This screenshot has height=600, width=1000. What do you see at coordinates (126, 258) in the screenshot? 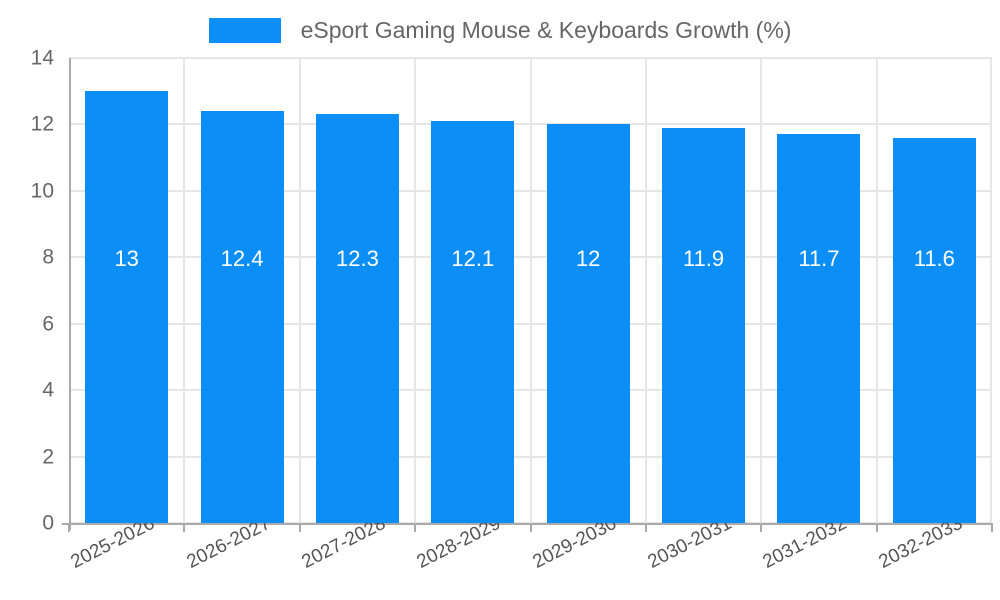
I see `bar-value-label: 13` at bounding box center [126, 258].